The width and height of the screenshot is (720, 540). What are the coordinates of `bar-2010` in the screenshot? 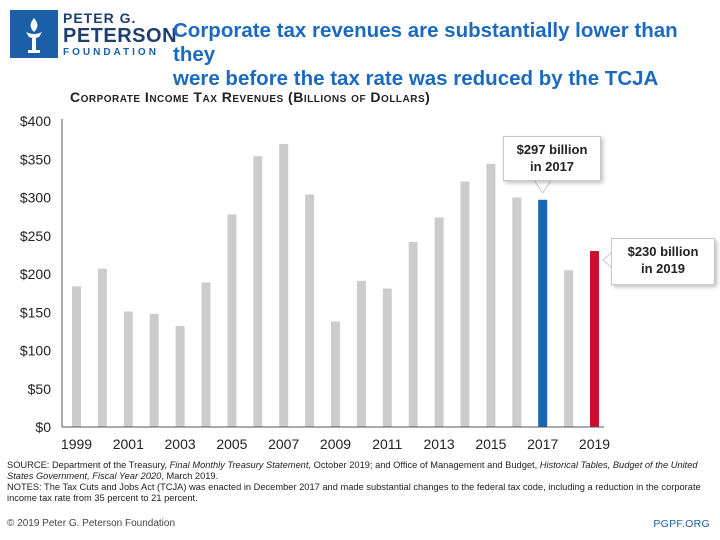 It's located at (361, 353).